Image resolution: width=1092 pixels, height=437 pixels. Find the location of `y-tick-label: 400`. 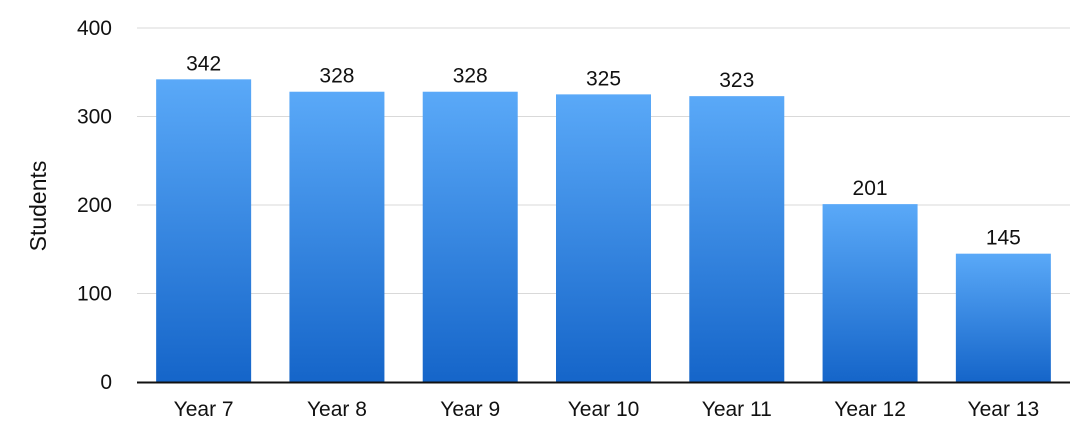

y-tick-label: 400 is located at coordinates (94, 28).